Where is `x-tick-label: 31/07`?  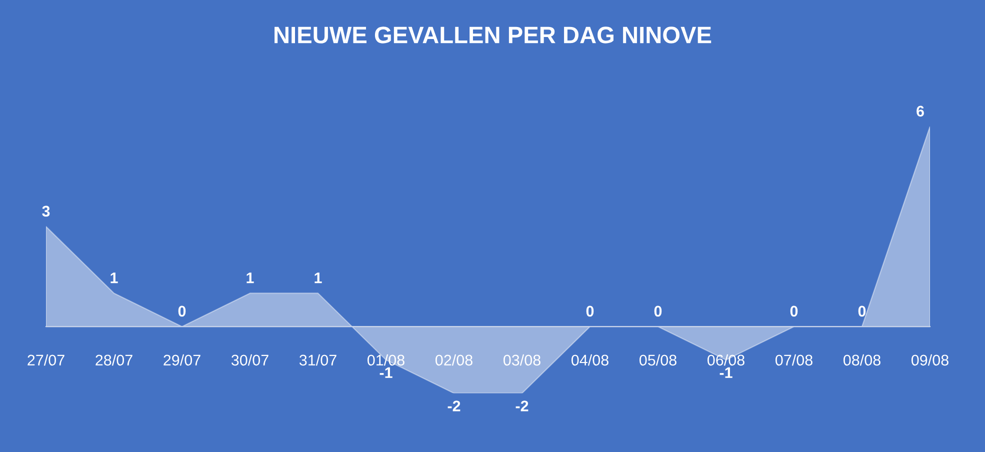
x-tick-label: 31/07 is located at coordinates (317, 360).